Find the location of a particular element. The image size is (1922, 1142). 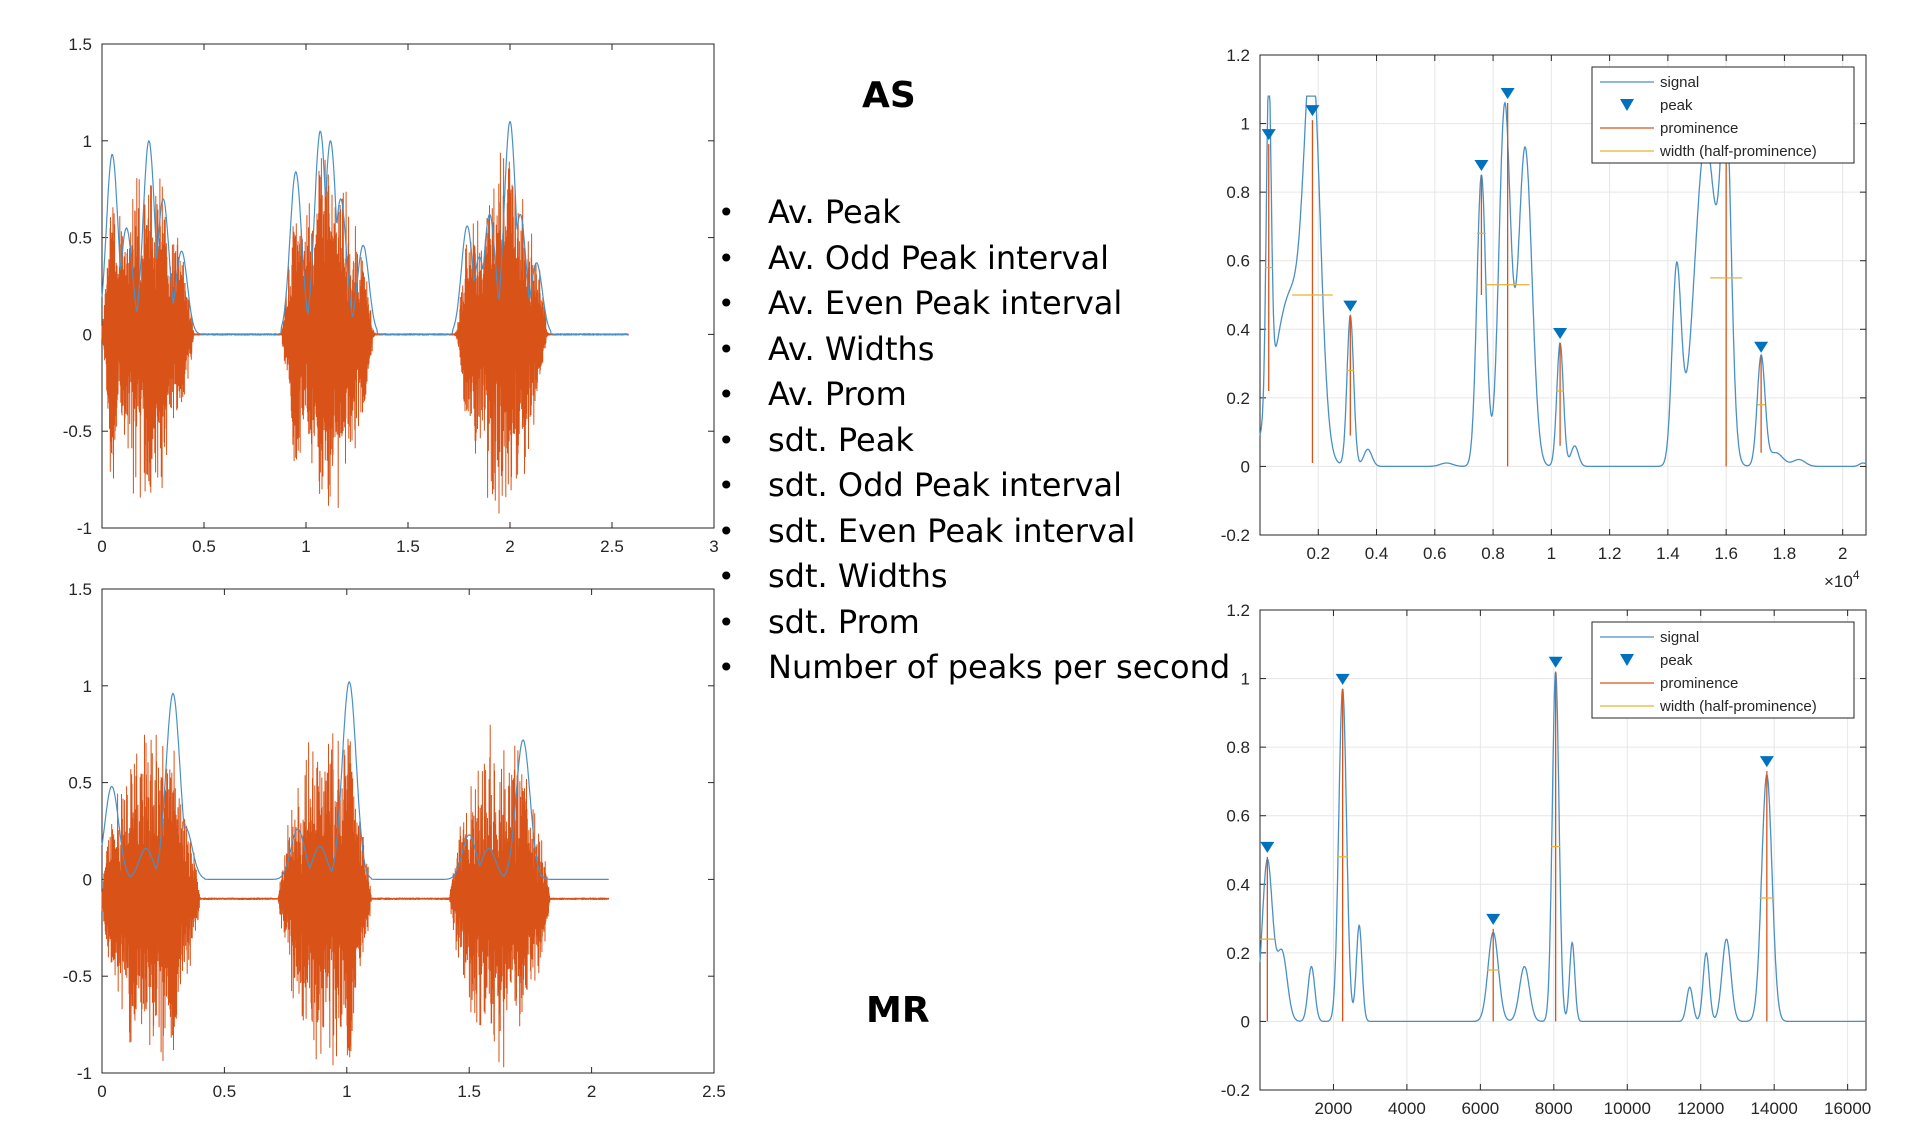

as-label: AS is located at coordinates (889, 95).